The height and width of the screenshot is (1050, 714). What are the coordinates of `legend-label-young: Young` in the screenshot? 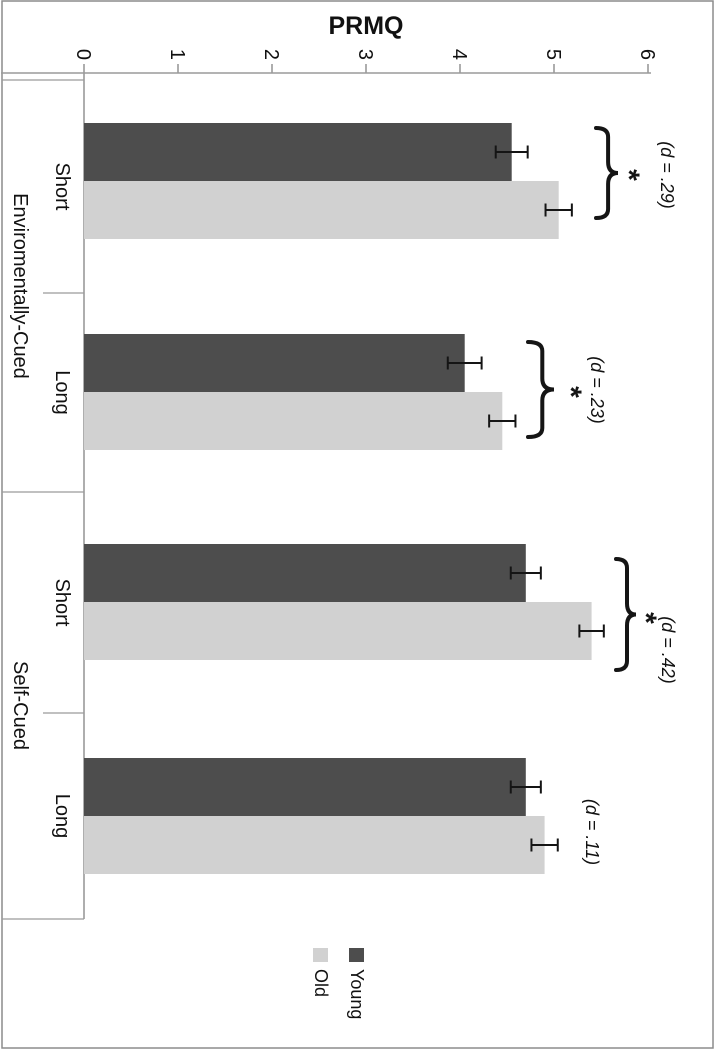 It's located at (357, 994).